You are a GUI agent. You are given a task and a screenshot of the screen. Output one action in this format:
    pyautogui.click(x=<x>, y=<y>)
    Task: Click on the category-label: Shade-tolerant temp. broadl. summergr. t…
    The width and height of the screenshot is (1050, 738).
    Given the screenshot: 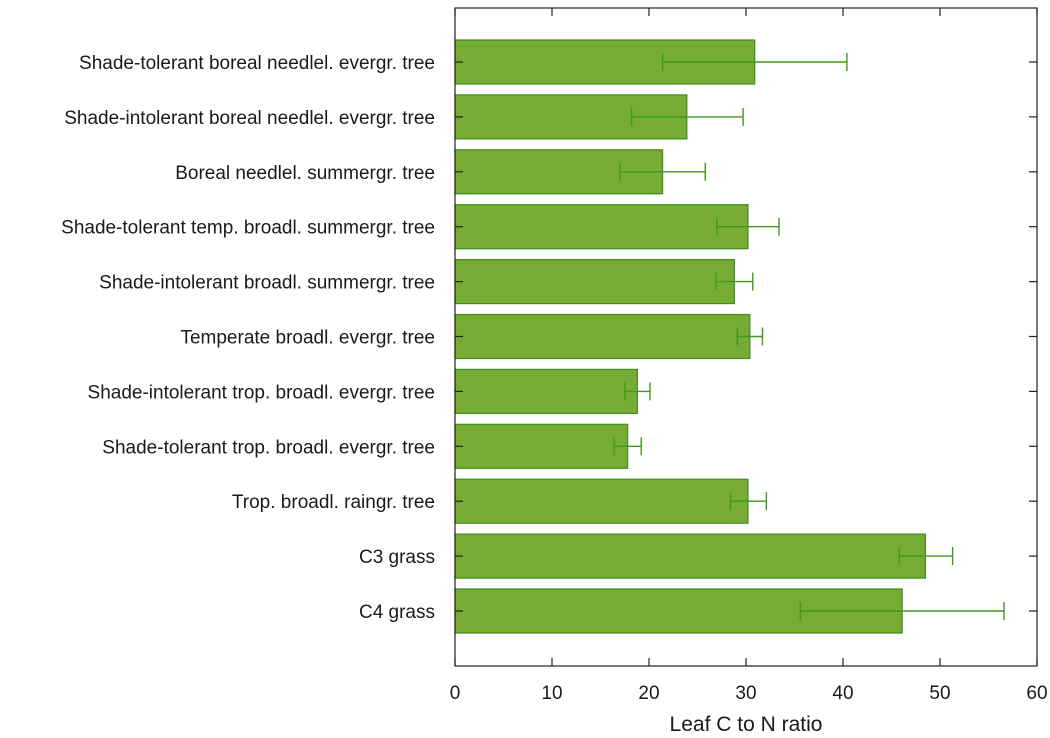 What is the action you would take?
    pyautogui.click(x=248, y=228)
    